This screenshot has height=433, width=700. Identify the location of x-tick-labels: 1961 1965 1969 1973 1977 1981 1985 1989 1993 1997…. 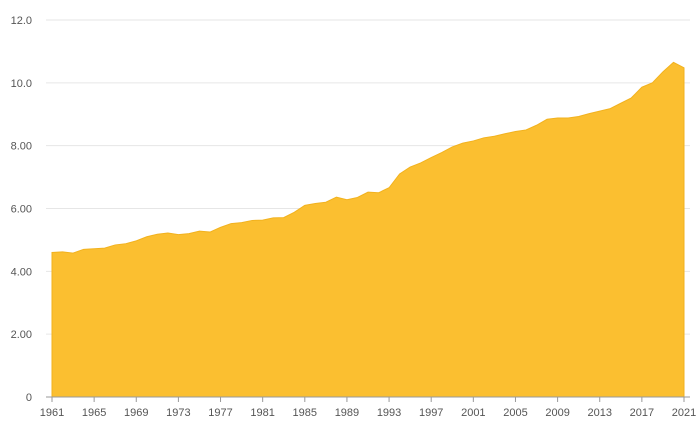
(368, 413).